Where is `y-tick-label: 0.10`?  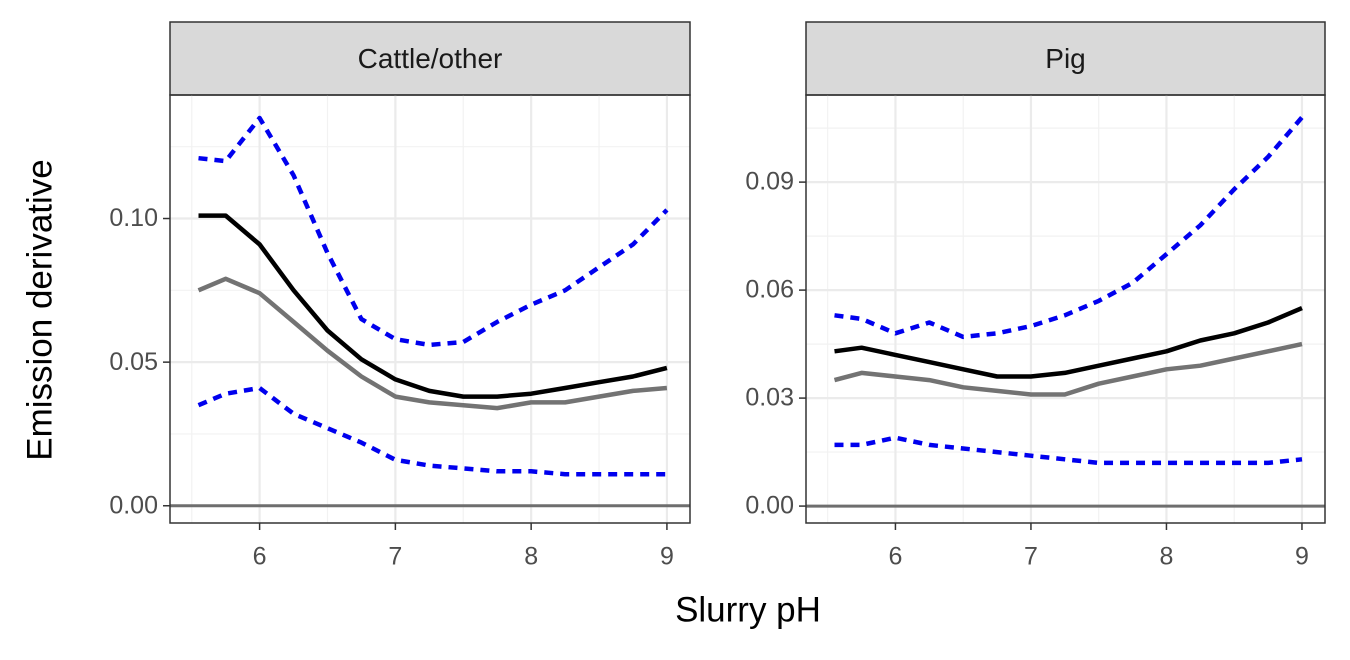 y-tick-label: 0.10 is located at coordinates (133, 218).